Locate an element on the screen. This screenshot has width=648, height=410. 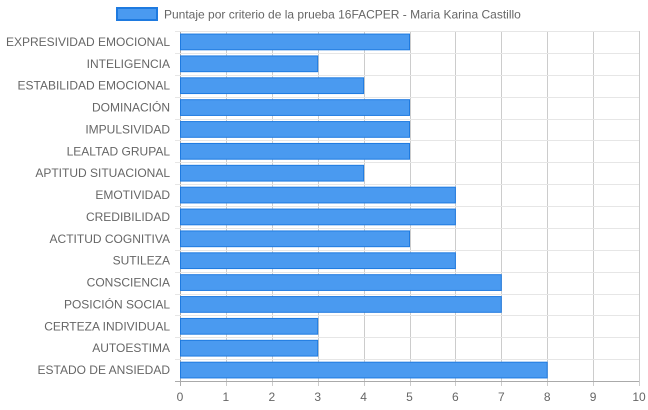
category-label: CREDIBILIDAD is located at coordinates (128, 217).